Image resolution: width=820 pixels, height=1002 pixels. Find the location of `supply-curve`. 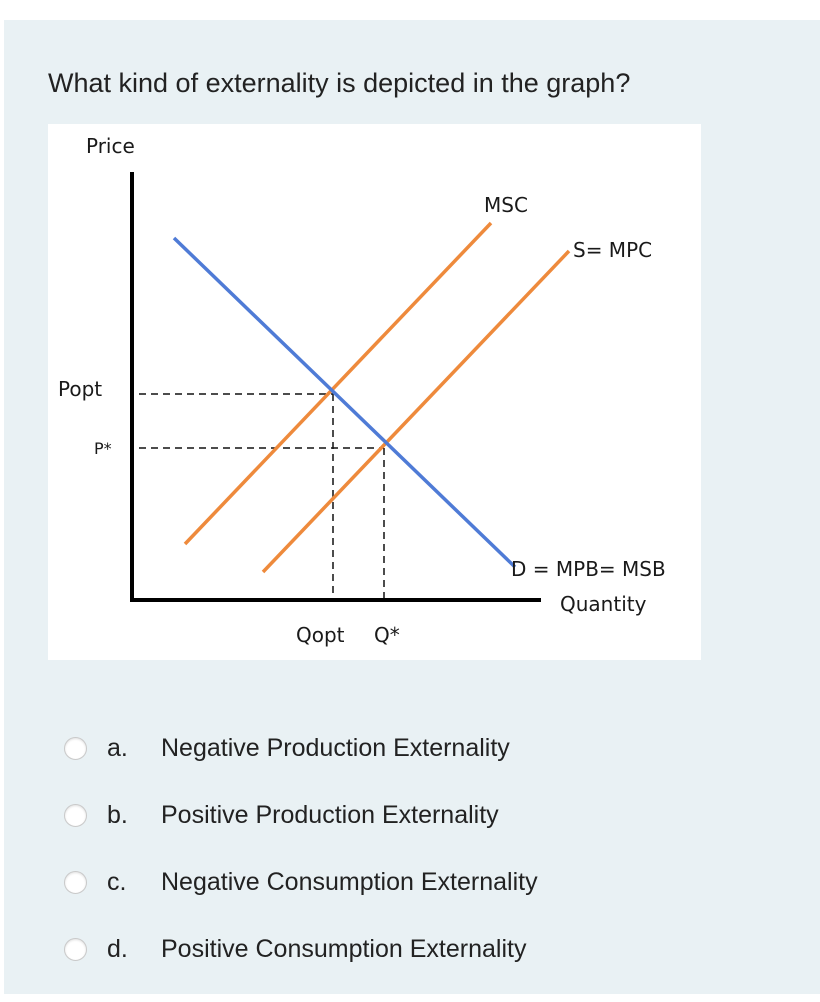

supply-curve is located at coordinates (416, 411).